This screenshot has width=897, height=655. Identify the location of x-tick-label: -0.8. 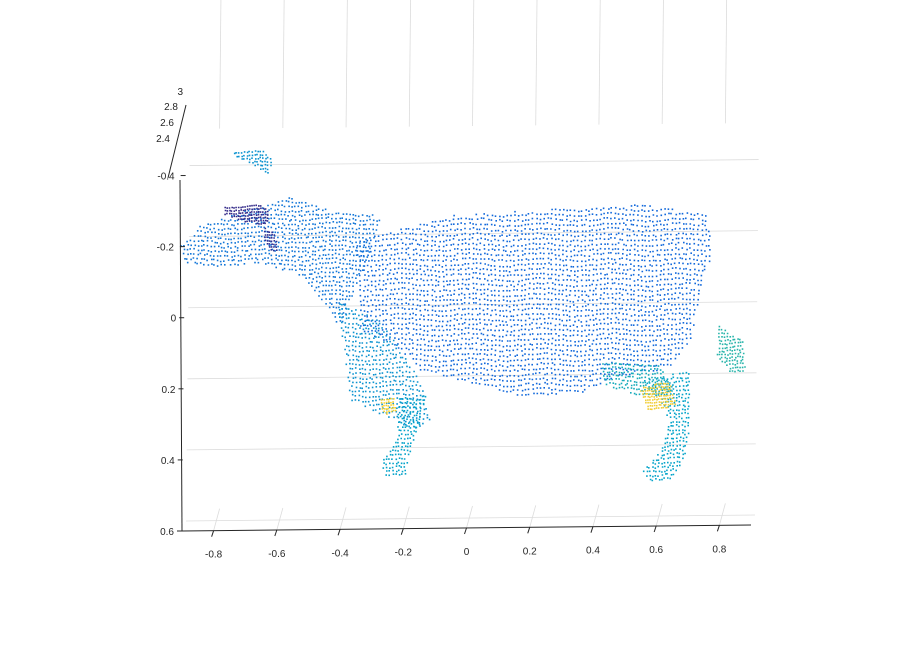
(214, 555).